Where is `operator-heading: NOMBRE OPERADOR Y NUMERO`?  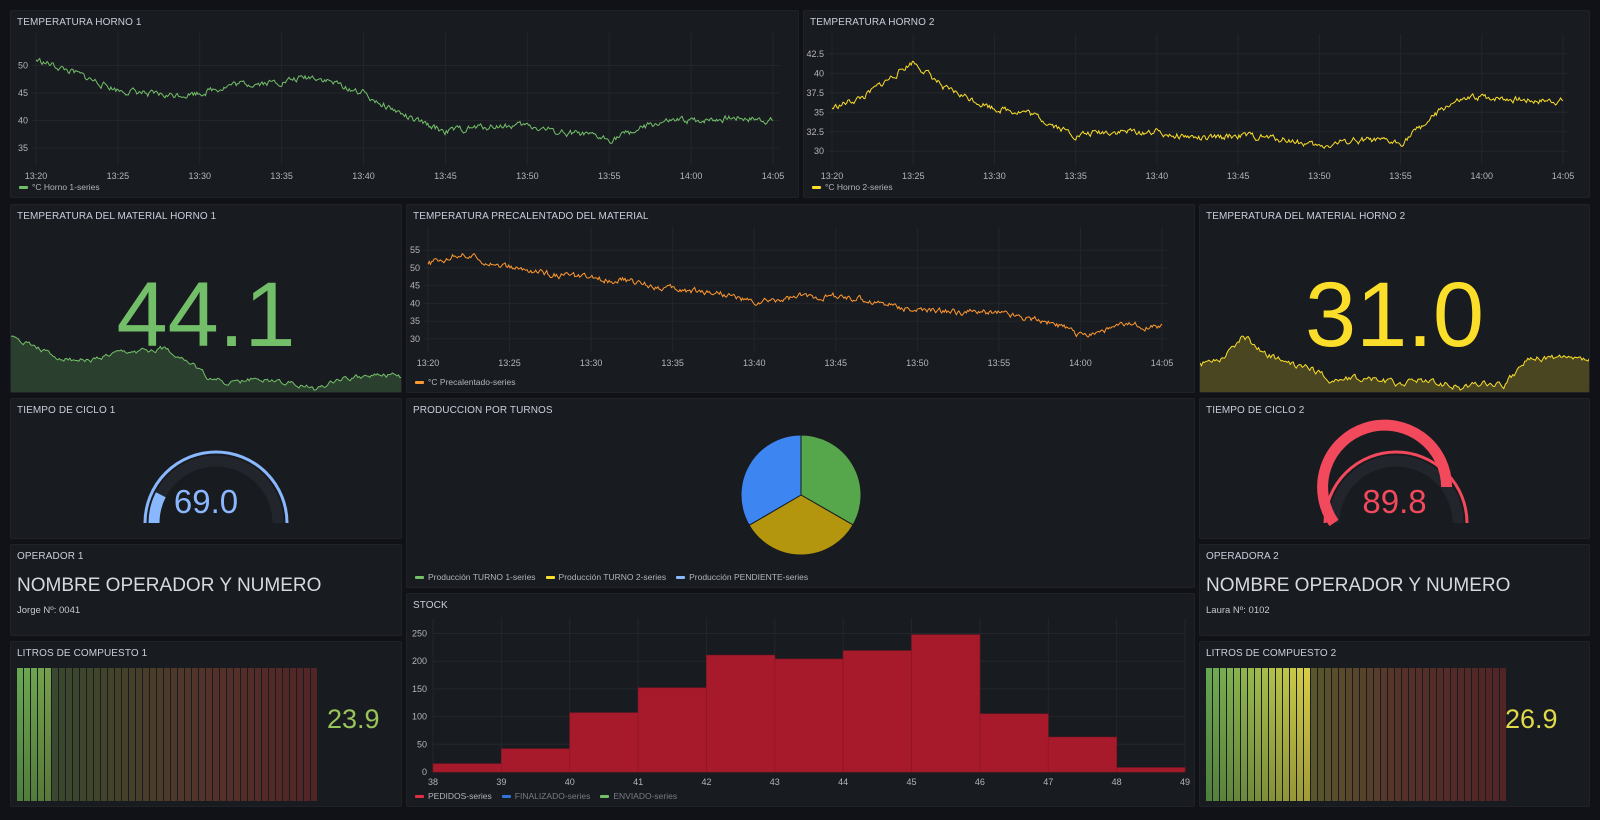 operator-heading: NOMBRE OPERADOR Y NUMERO is located at coordinates (169, 585).